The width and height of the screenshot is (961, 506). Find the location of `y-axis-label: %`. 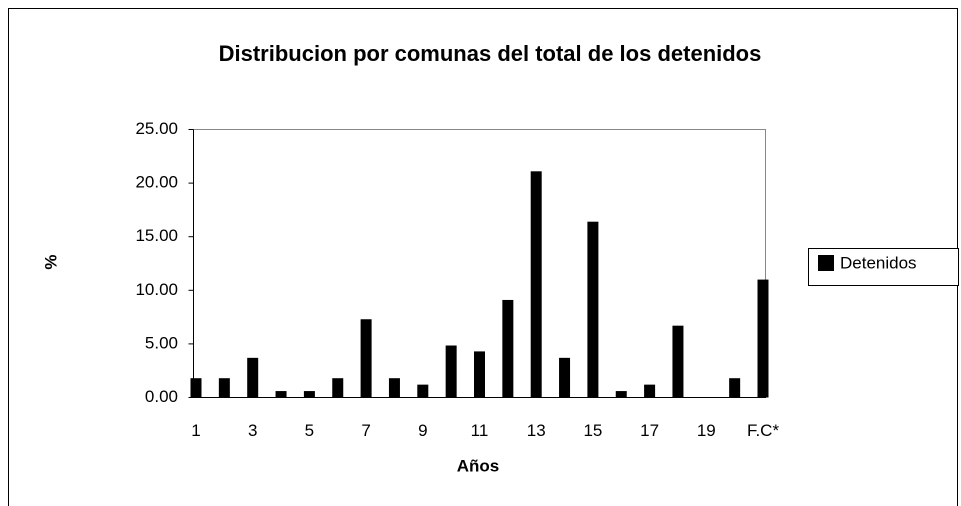

y-axis-label: % is located at coordinates (50, 261).